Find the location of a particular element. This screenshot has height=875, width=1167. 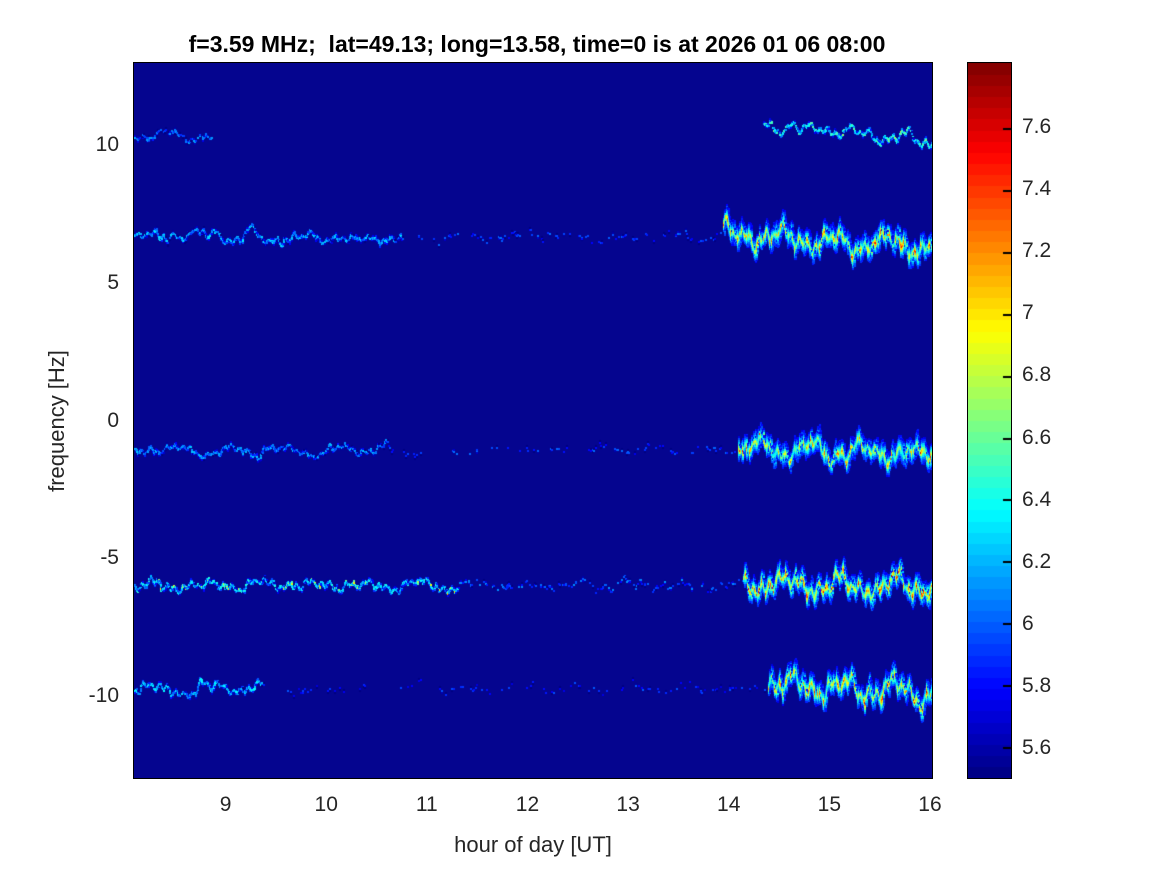

y-tick-label: -5 is located at coordinates (109, 558).